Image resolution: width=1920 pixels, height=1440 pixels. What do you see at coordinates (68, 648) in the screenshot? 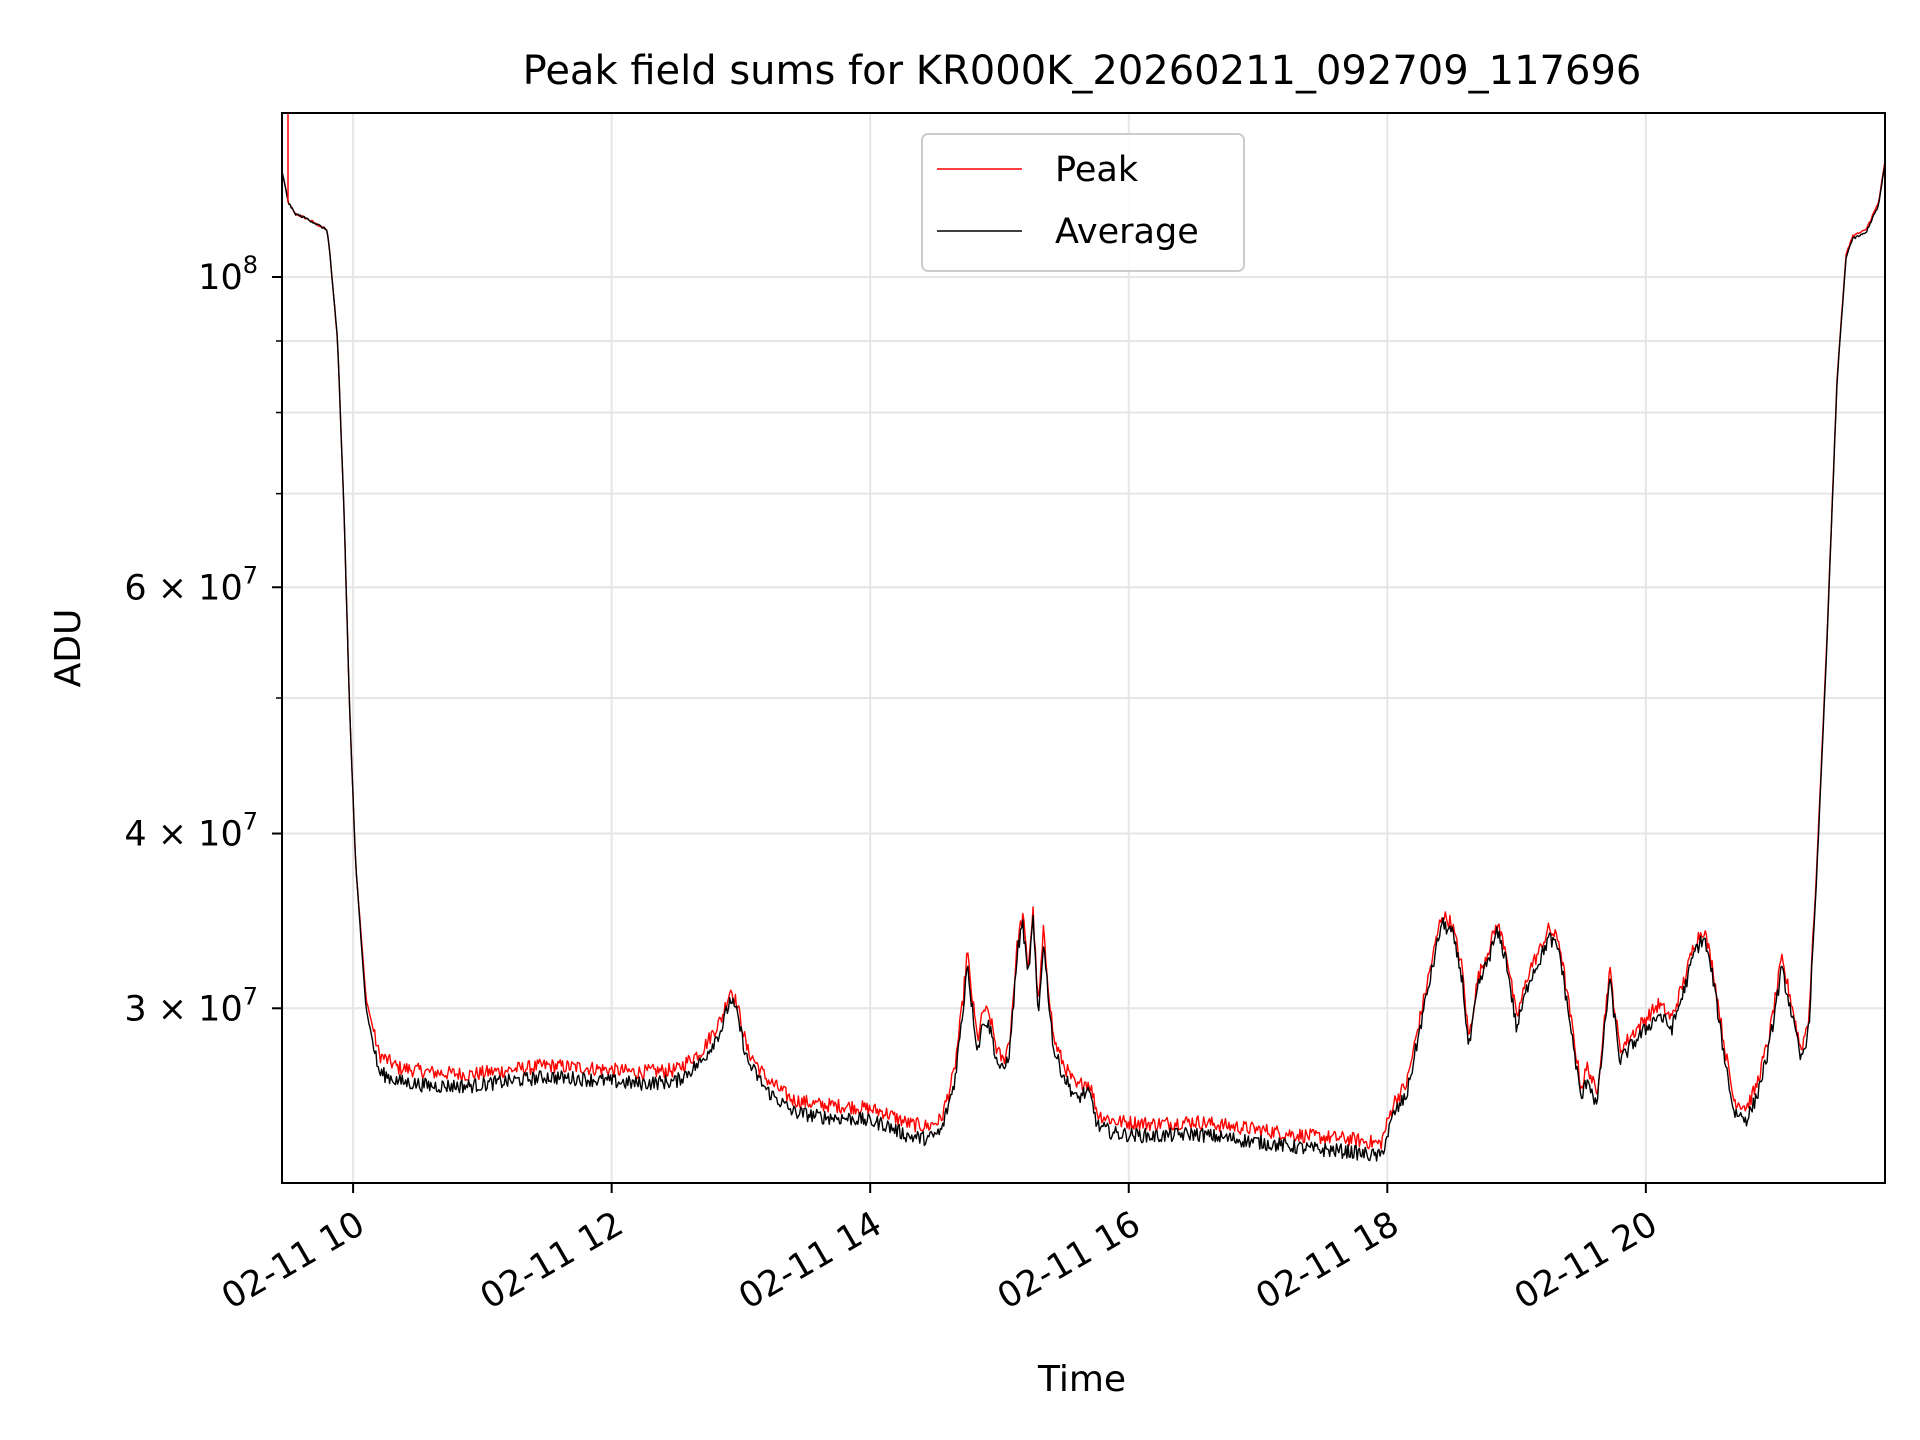
I see `y-axis-label: ADU` at bounding box center [68, 648].